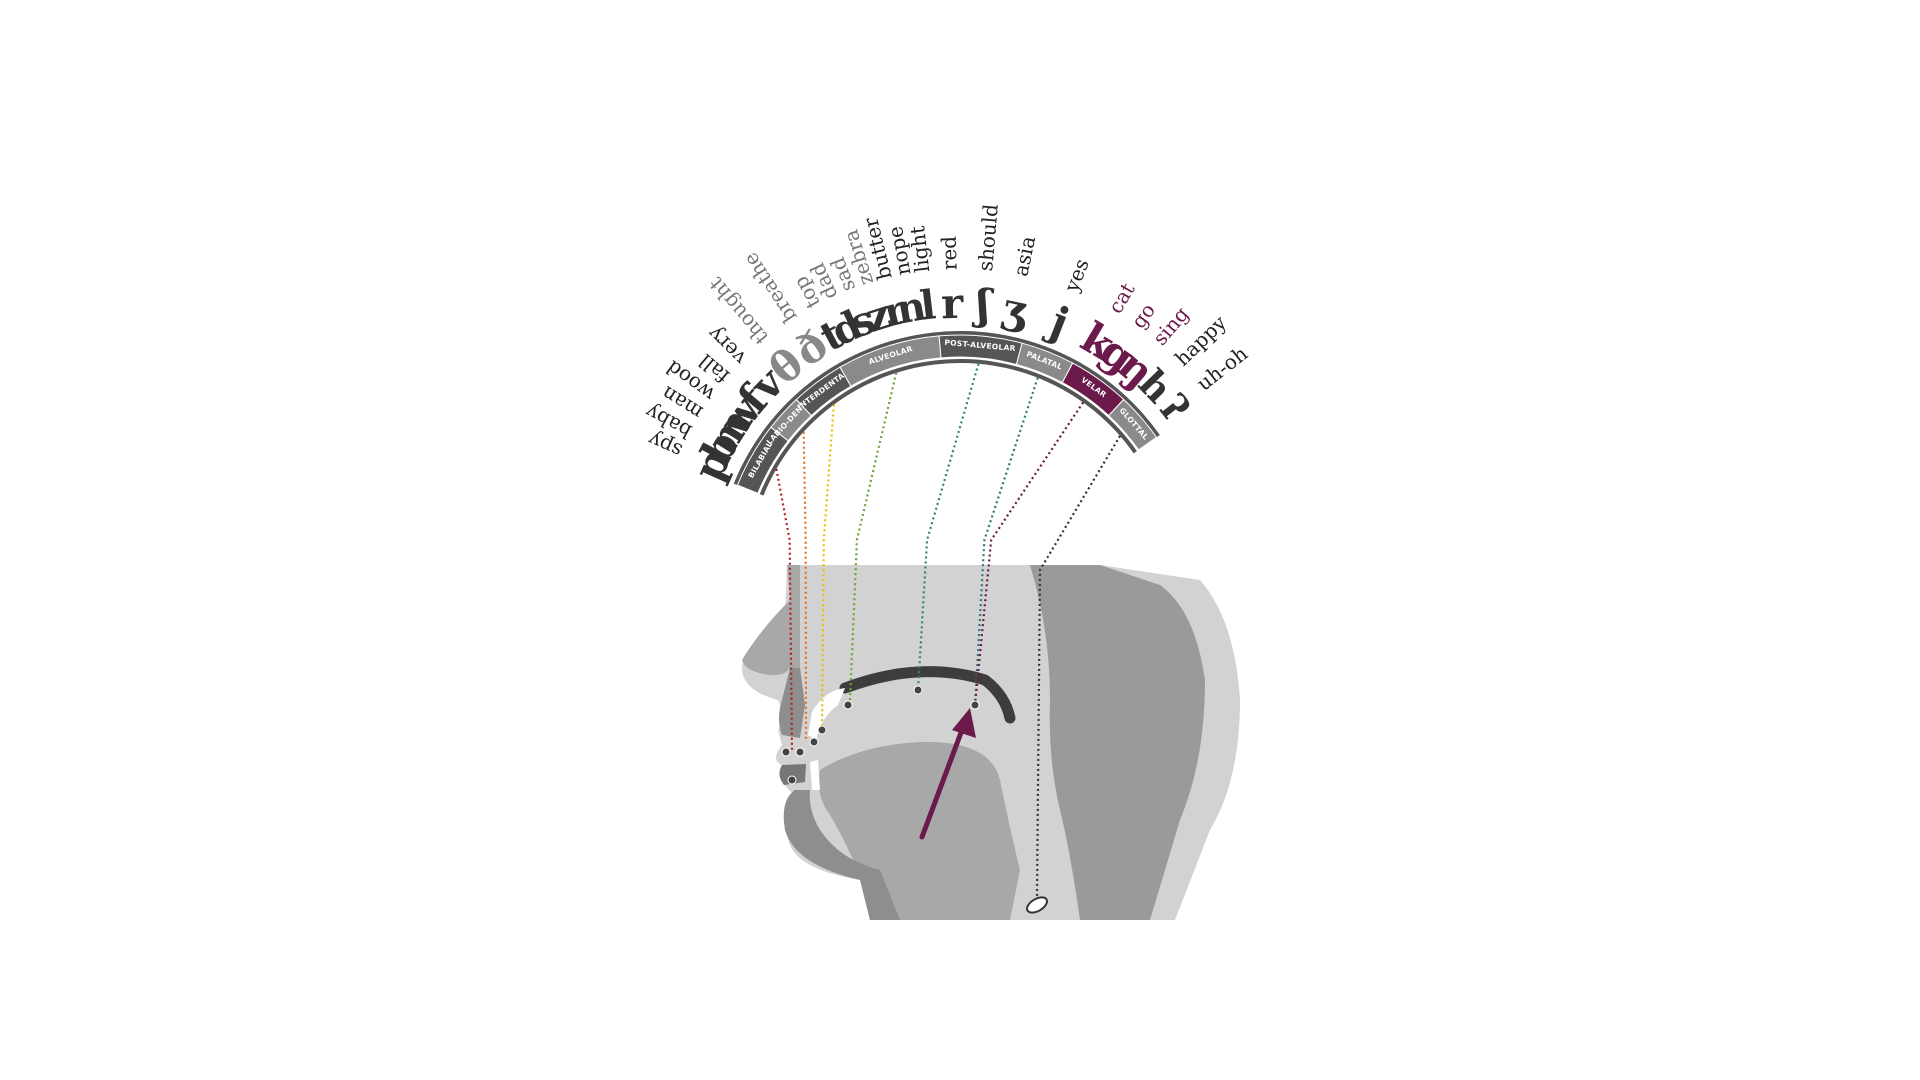 This screenshot has height=1080, width=1920. What do you see at coordinates (848, 705) in the screenshot?
I see `articulation-dot-alveolar` at bounding box center [848, 705].